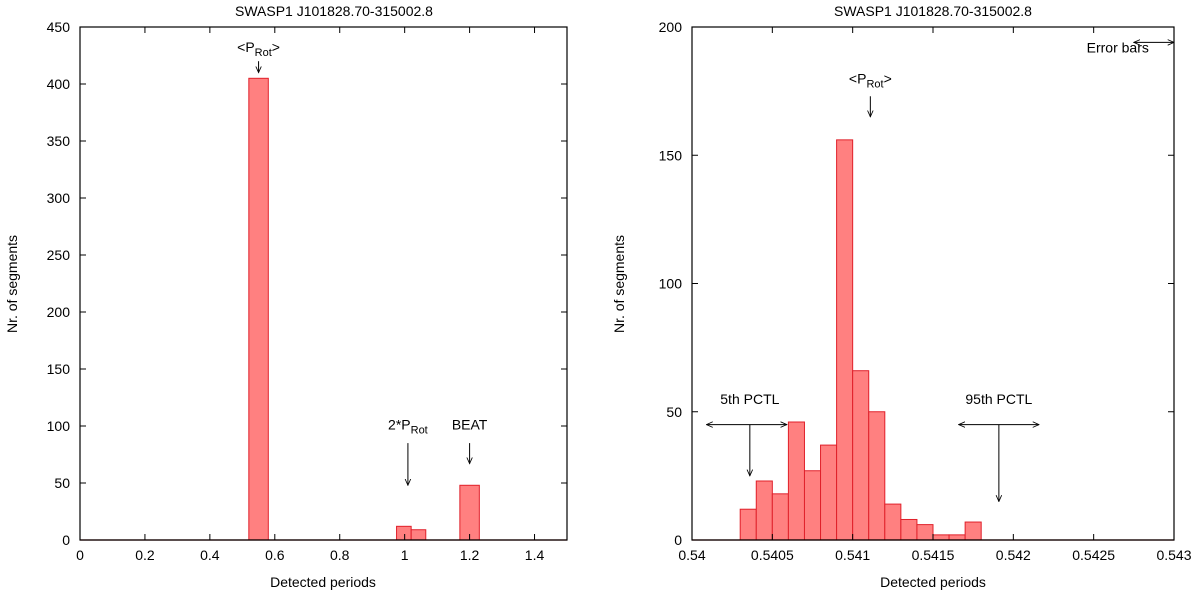 This screenshot has width=1200, height=592. Describe the element at coordinates (998, 399) in the screenshot. I see `right-annotation-2: 95th PCTL` at that location.